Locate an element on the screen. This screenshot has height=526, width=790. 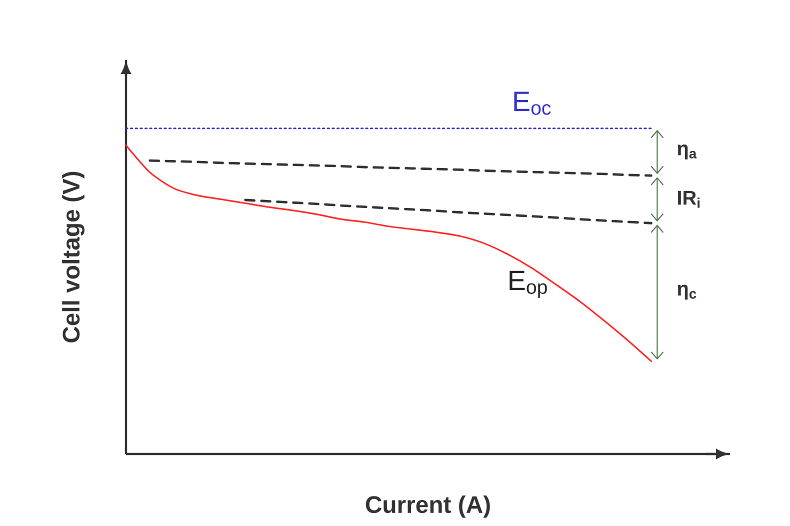
text: η$_{a}$ is located at coordinates (687, 152).